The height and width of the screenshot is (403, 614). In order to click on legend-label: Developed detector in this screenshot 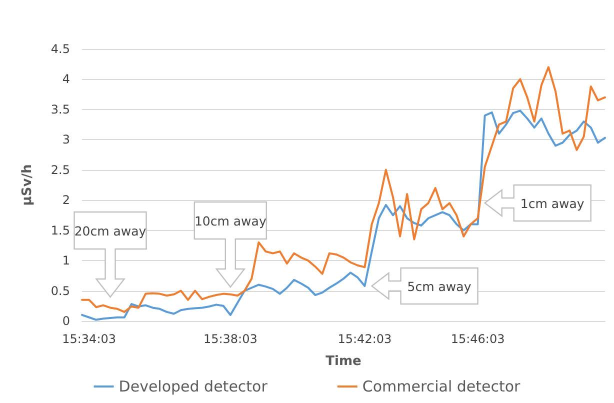, I will do `click(193, 387)`.